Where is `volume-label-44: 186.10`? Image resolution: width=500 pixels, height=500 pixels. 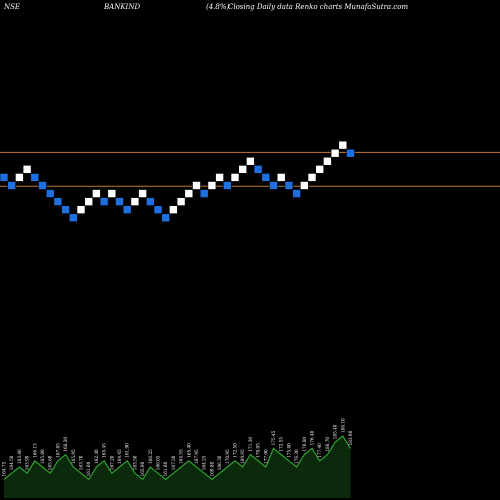
volume-label-44: 186.10 is located at coordinates (342, 425).